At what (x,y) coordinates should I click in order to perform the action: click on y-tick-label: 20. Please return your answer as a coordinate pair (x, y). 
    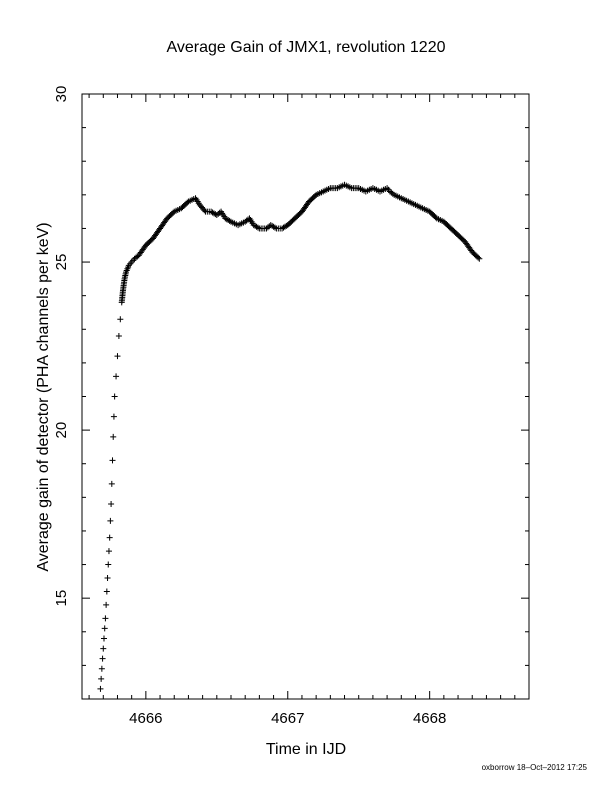
    Looking at the image, I should click on (61, 430).